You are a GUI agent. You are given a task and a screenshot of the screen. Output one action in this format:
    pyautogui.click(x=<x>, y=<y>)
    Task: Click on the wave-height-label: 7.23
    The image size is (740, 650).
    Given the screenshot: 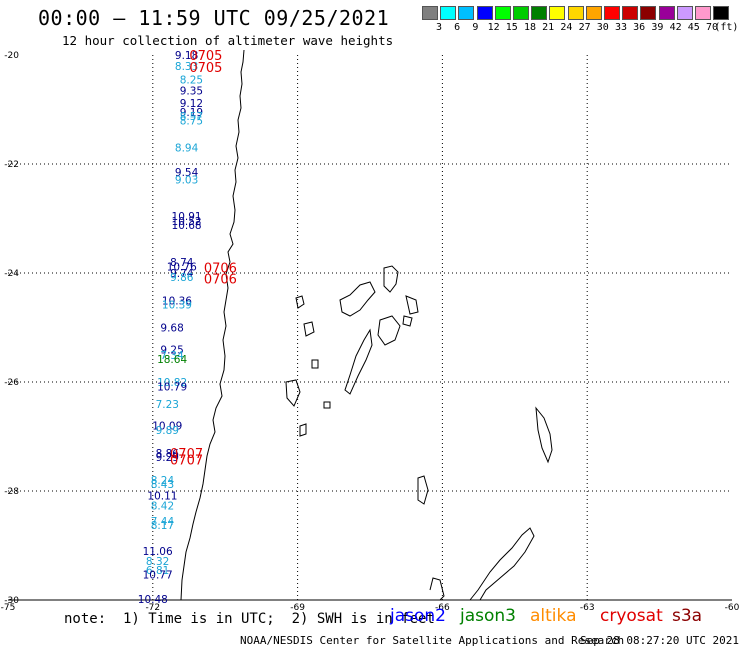 What is the action you would take?
    pyautogui.click(x=167, y=405)
    